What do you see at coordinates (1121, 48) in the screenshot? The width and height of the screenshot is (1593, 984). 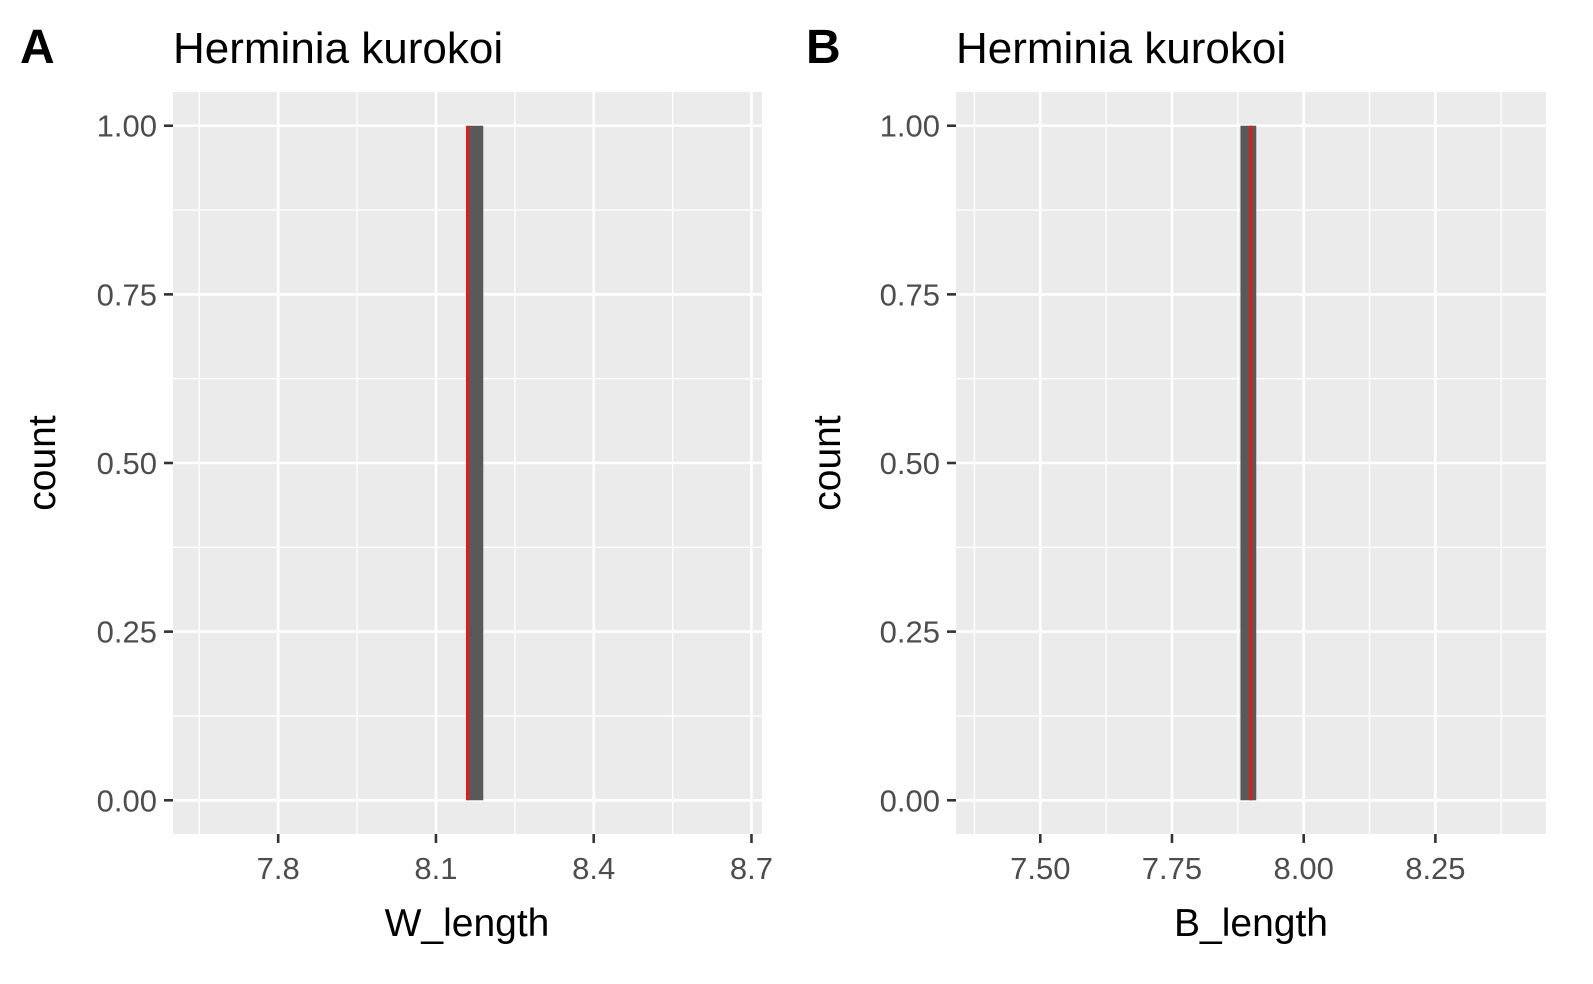 I see `panel-b-title: Herminia kurokoi` at bounding box center [1121, 48].